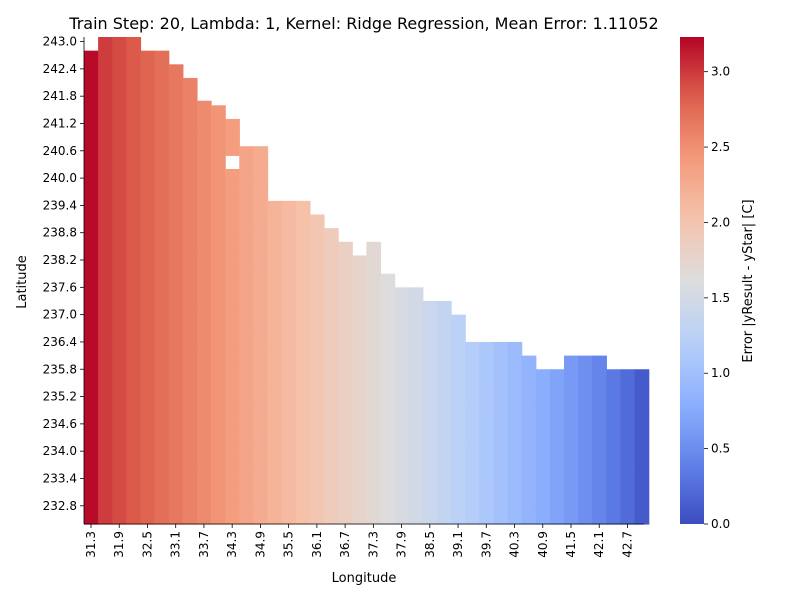 The width and height of the screenshot is (800, 604). Describe the element at coordinates (720, 373) in the screenshot. I see `colorbar-tick-label: 1.0` at that location.